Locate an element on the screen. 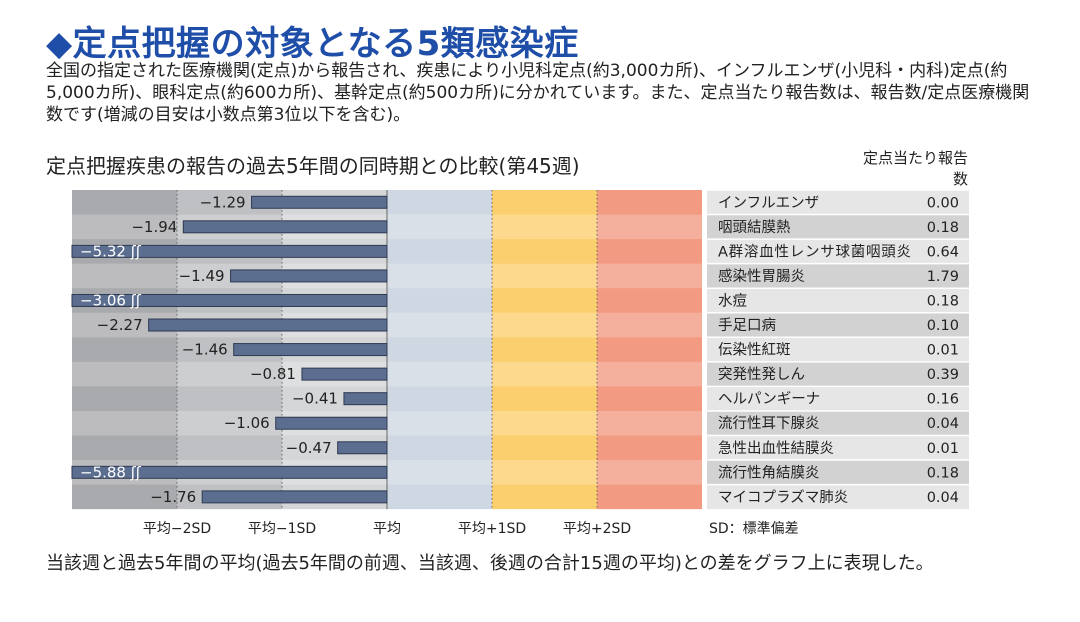  value-label: −0.81 is located at coordinates (273, 374).